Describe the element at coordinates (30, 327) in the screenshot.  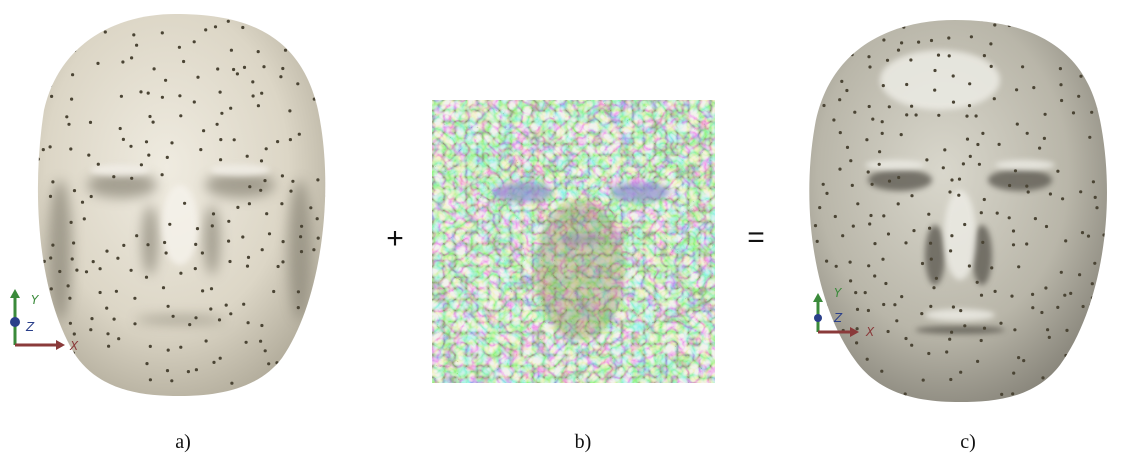
I see `axis-label: Z` at that location.